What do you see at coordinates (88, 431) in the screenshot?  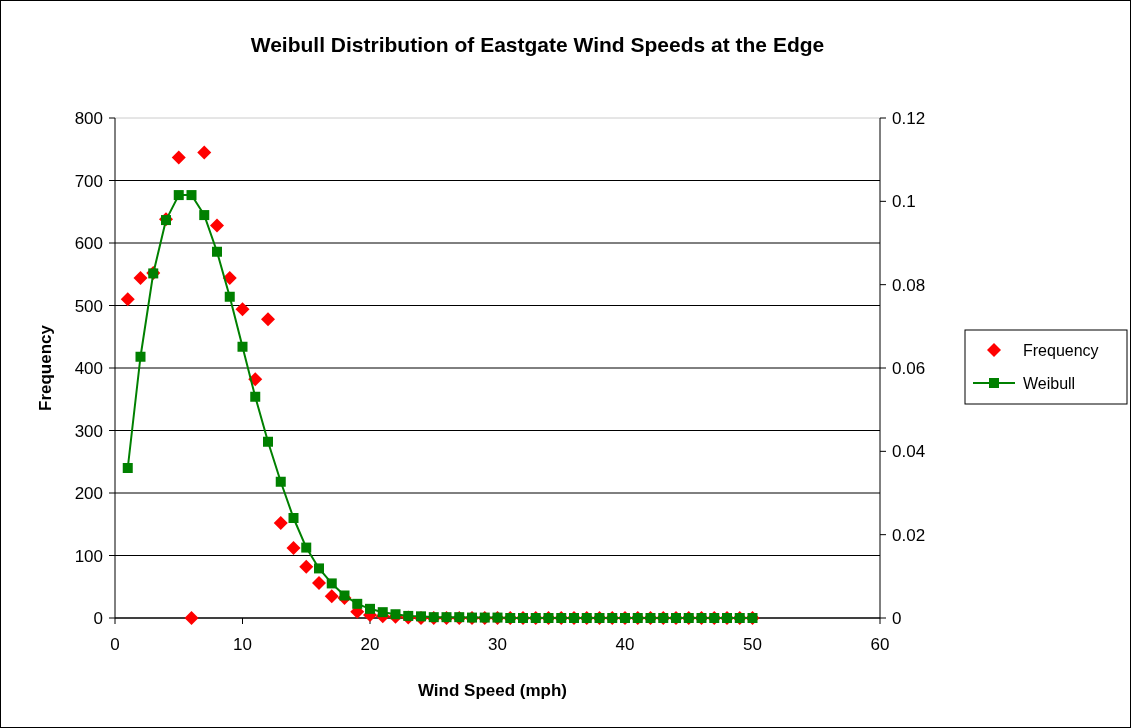 I see `y-tick-label: 300` at bounding box center [88, 431].